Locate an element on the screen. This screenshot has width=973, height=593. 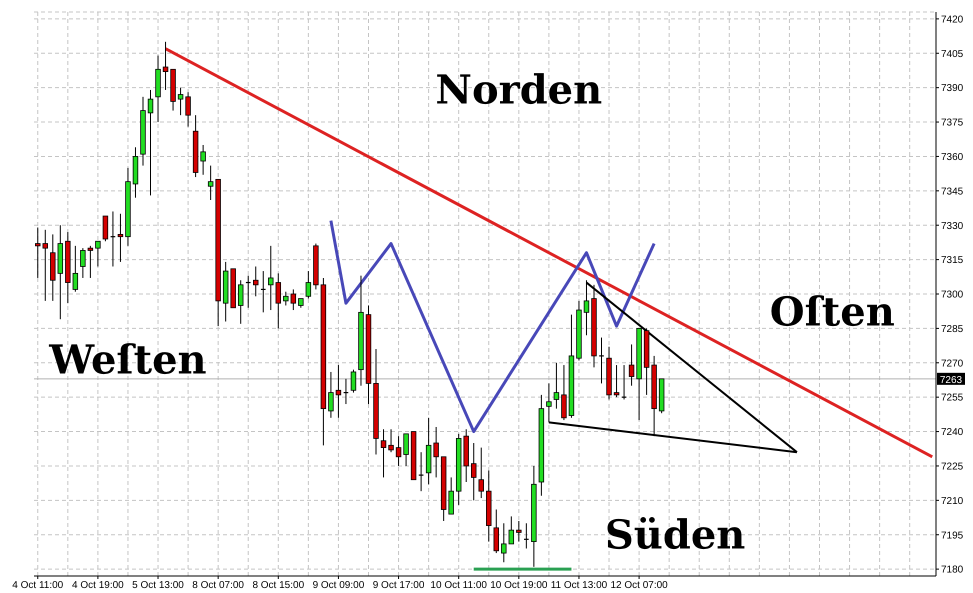
annotation: Oſten is located at coordinates (832, 312).